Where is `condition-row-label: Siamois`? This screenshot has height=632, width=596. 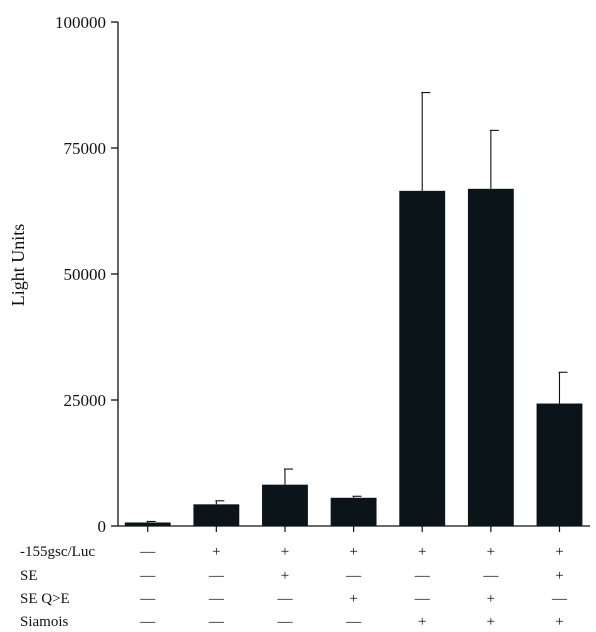
condition-row-label: Siamois is located at coordinates (44, 622).